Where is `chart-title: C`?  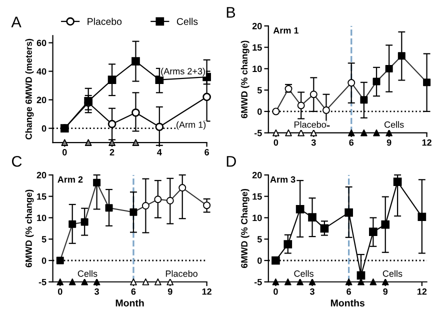
chart-title: C is located at coordinates (17, 161).